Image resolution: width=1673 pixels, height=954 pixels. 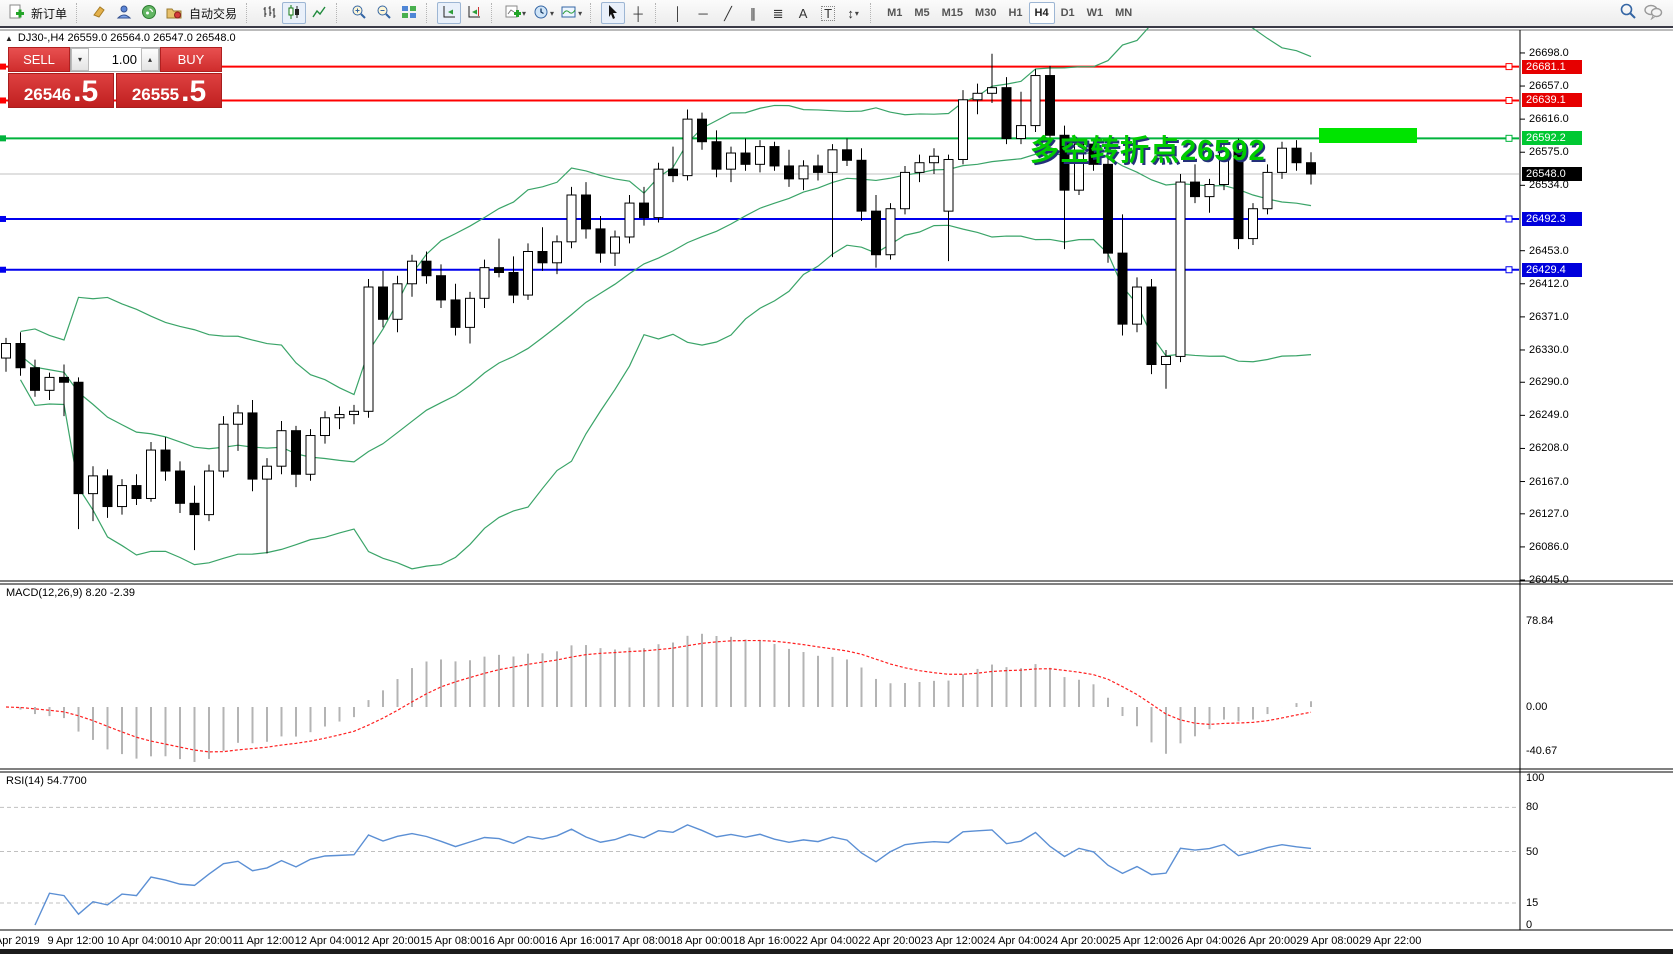 What do you see at coordinates (451, 941) in the screenshot?
I see `time-axis-label: 15 Apr 08:00` at bounding box center [451, 941].